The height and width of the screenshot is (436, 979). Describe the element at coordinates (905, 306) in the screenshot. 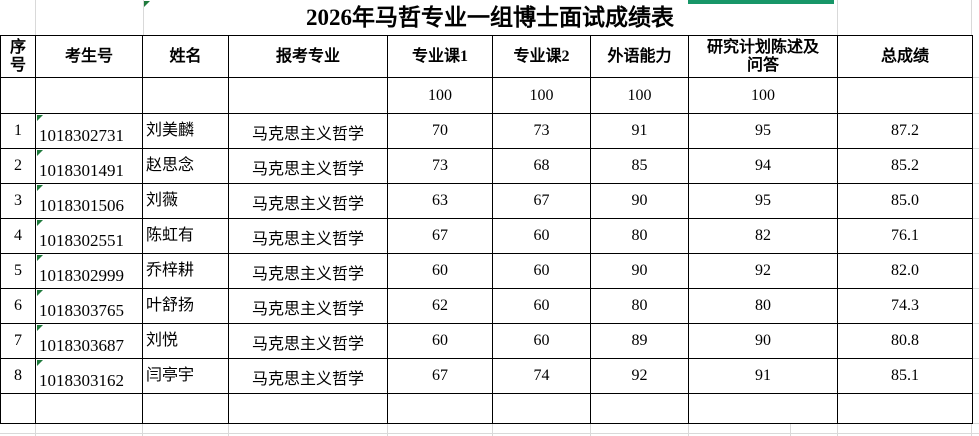

I see `cell-total: 74.3` at that location.